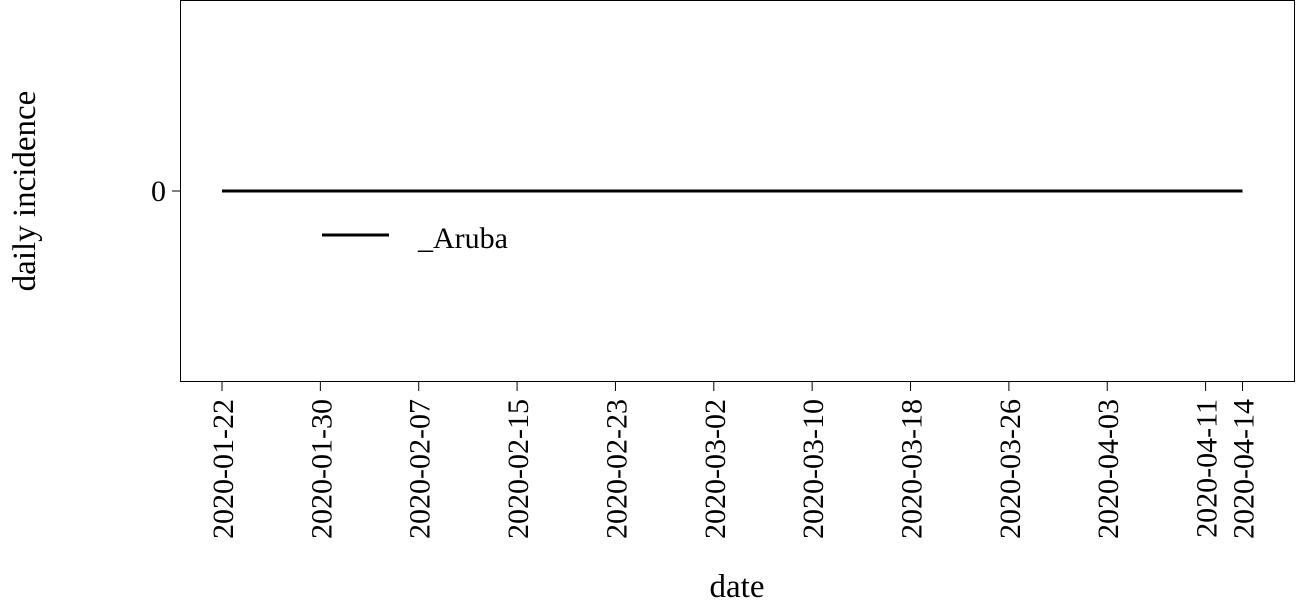 Image resolution: width=1296 pixels, height=600 pixels. What do you see at coordinates (737, 584) in the screenshot?
I see `x-axis-label: date` at bounding box center [737, 584].